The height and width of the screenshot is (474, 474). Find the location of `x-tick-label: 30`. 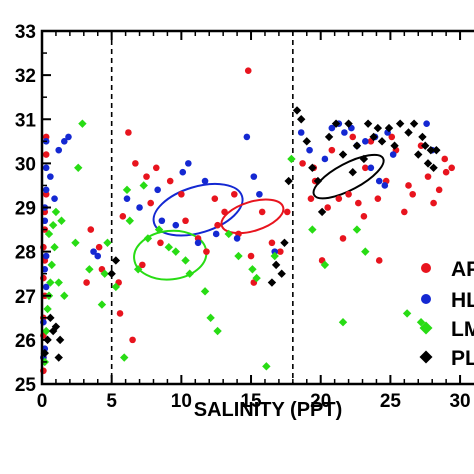

x-tick-label: 30 is located at coordinates (459, 401).